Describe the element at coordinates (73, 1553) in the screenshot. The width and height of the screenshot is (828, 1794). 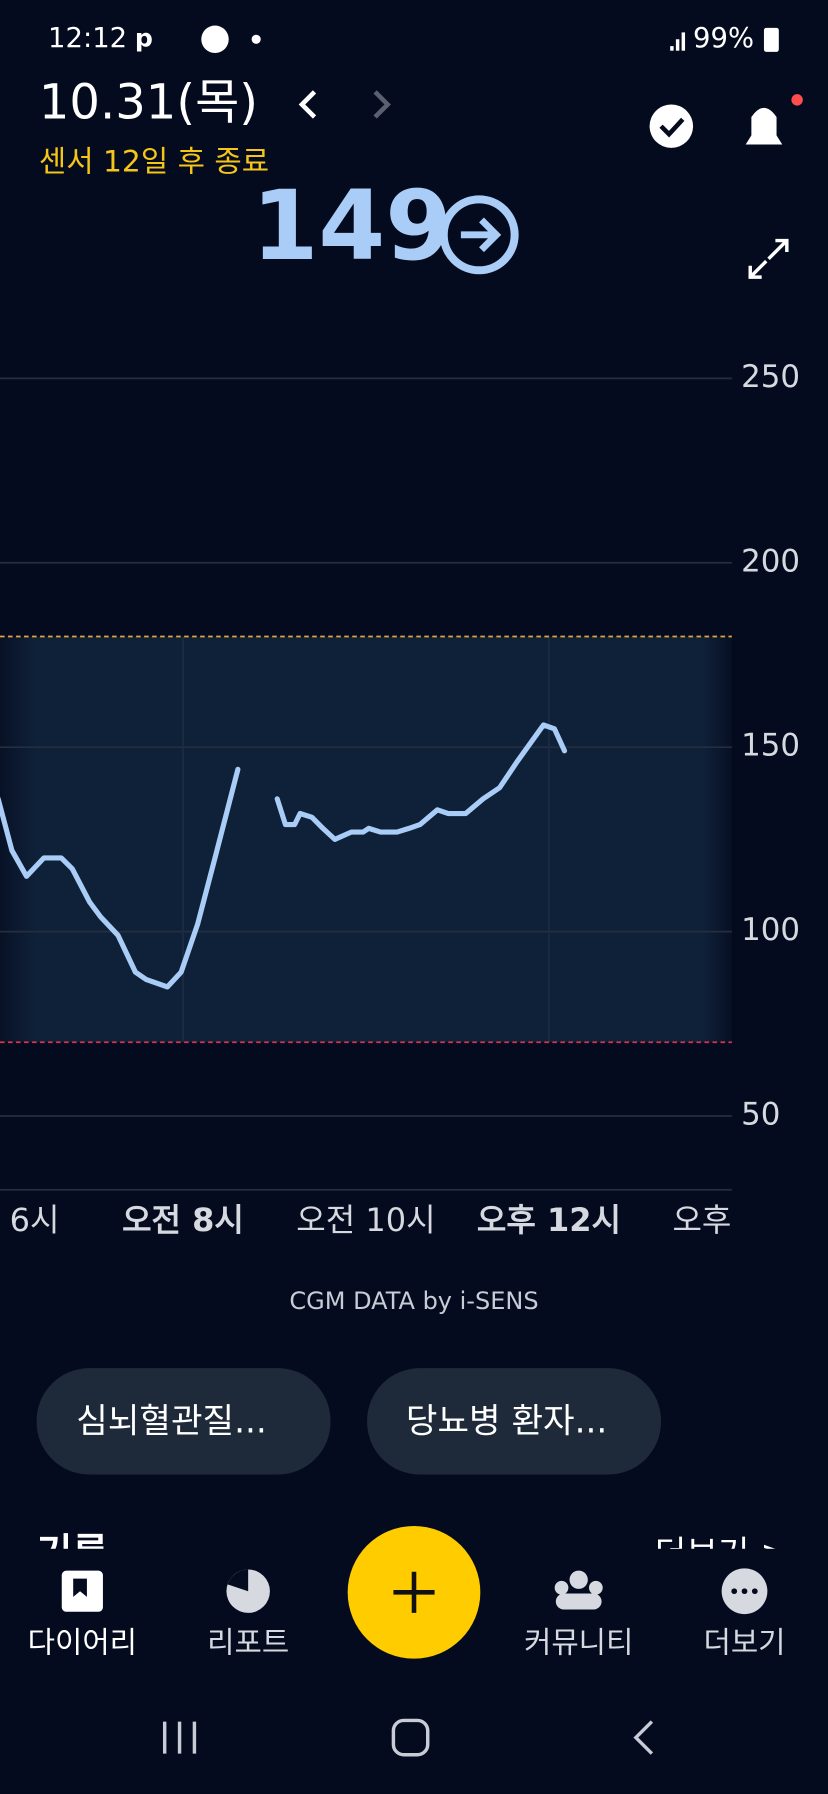
I see `section-title: 기록` at that location.